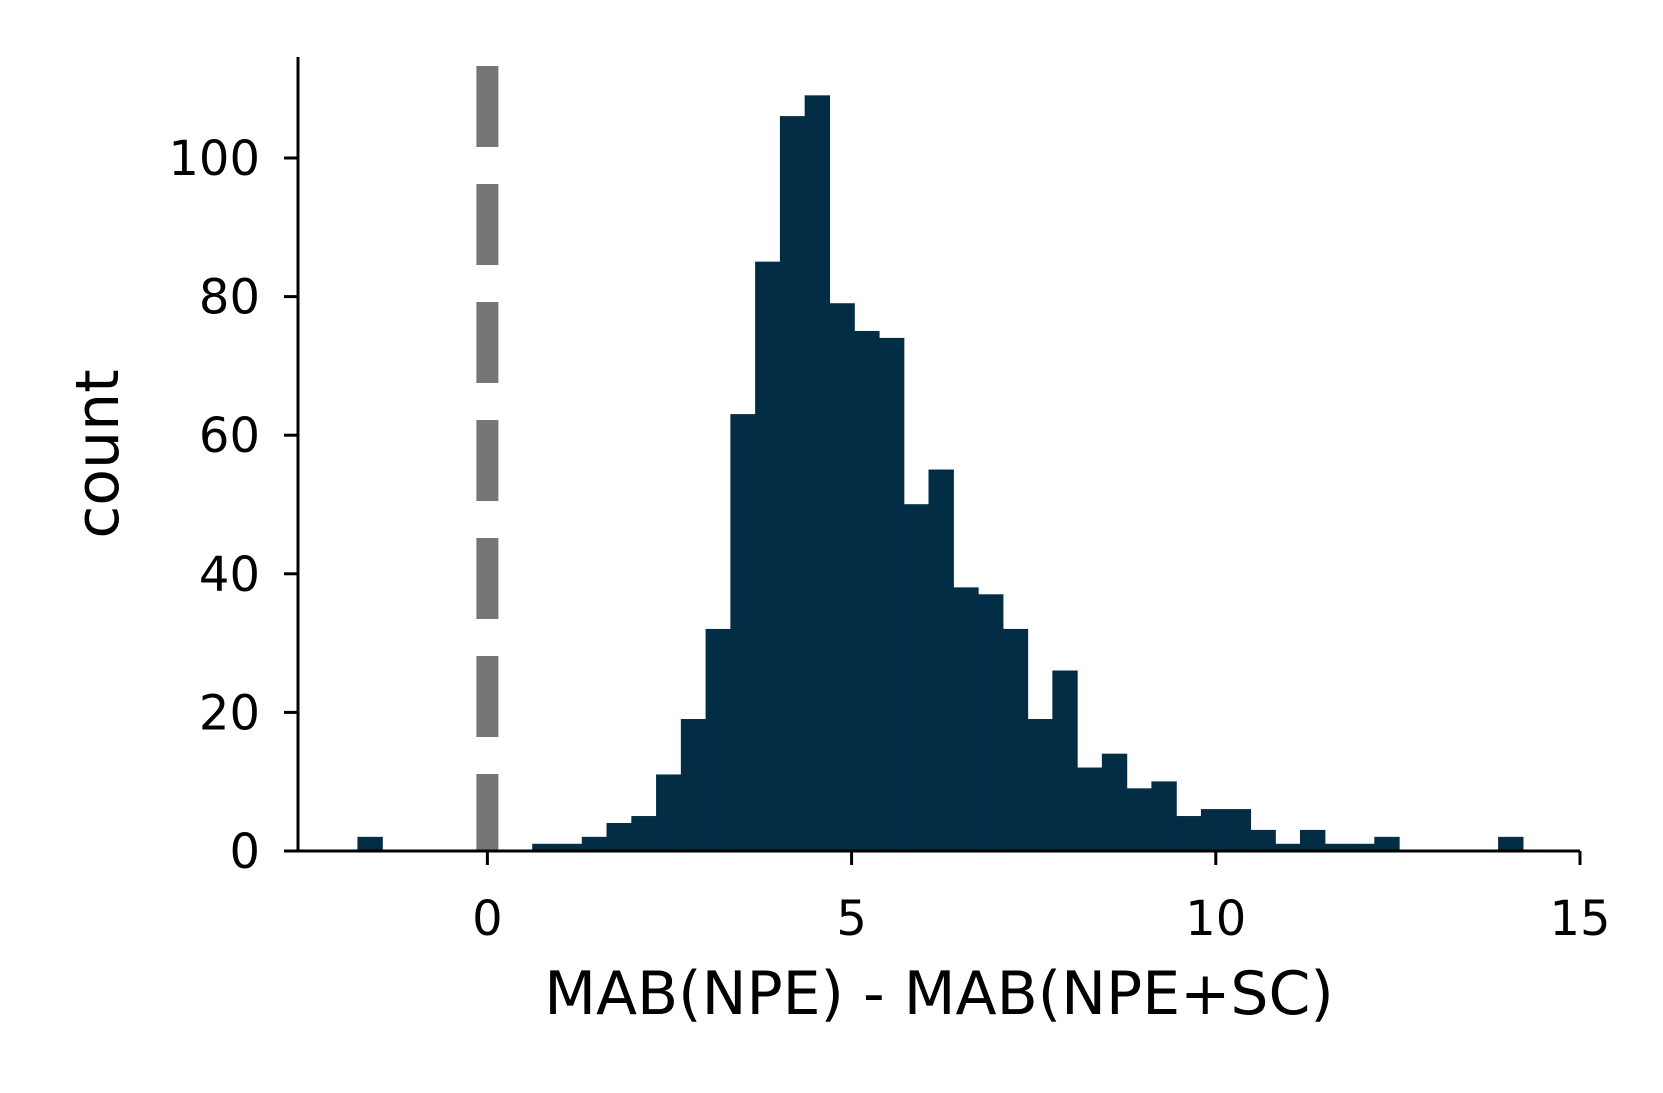 This screenshot has width=1663, height=1093. Describe the element at coordinates (214, 159) in the screenshot. I see `y-tick-label: 100` at that location.